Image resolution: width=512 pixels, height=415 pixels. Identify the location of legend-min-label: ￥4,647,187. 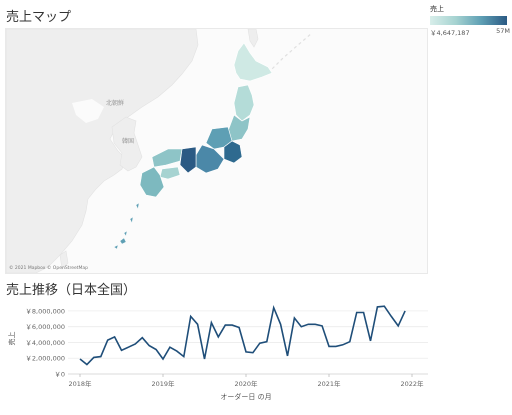
(450, 33).